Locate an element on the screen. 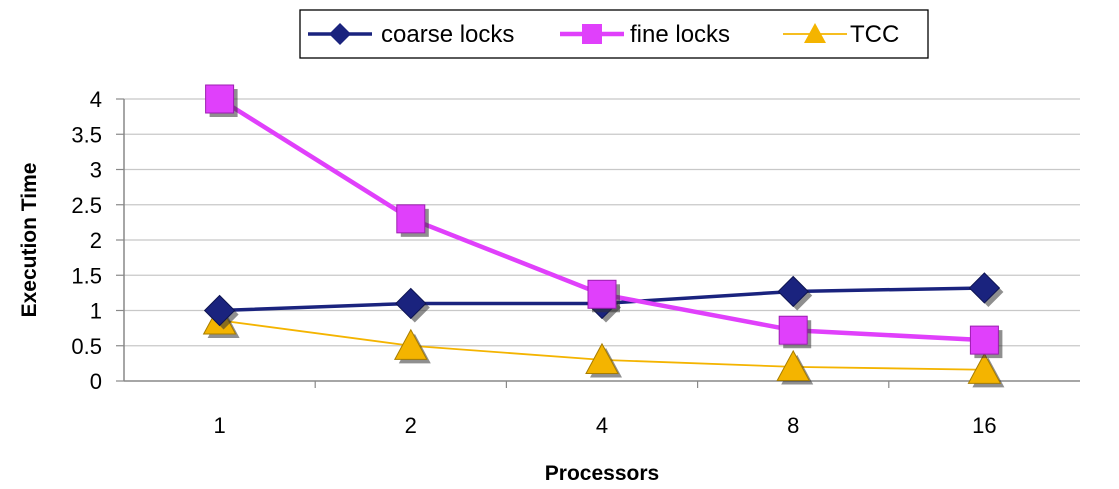 Image resolution: width=1119 pixels, height=489 pixels. legend-item-coarse-locks: coarse locks is located at coordinates (411, 34).